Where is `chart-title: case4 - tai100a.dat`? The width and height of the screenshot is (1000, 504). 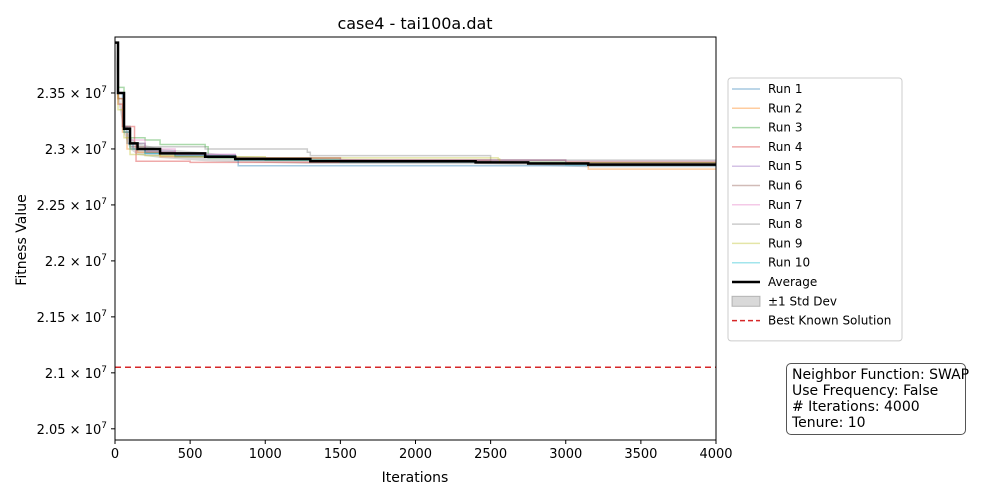
chart-title: case4 - tai100a.dat is located at coordinates (414, 23).